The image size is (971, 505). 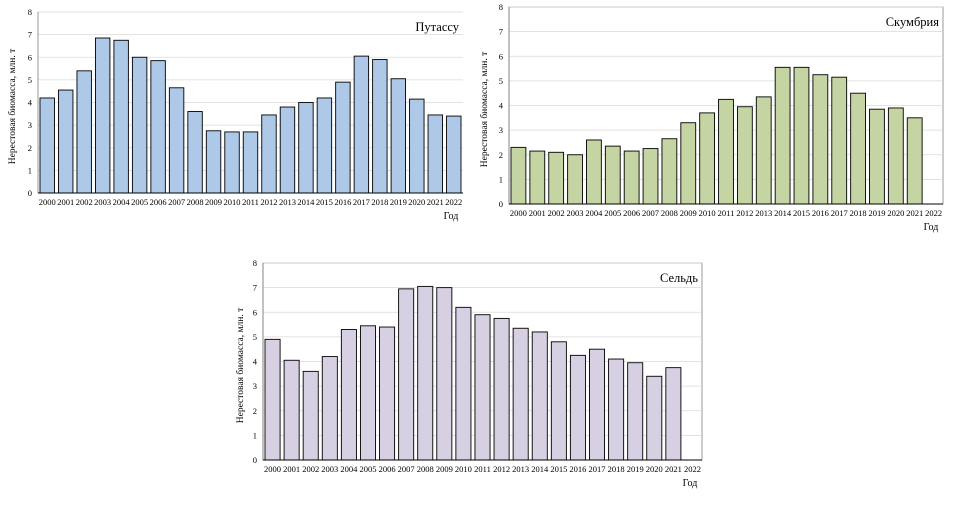 I want to click on chart-title: Скумбрия, so click(x=913, y=22).